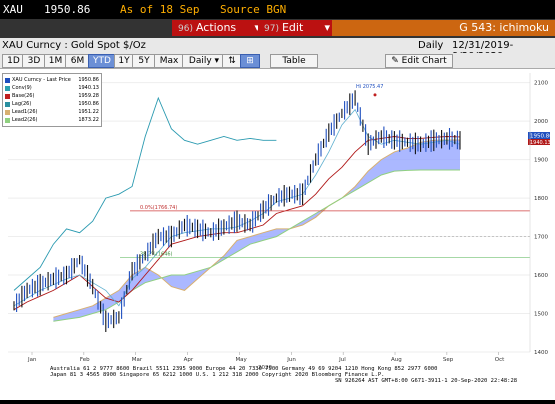  What do you see at coordinates (375, 95) in the screenshot?
I see `high-marker` at bounding box center [375, 95].